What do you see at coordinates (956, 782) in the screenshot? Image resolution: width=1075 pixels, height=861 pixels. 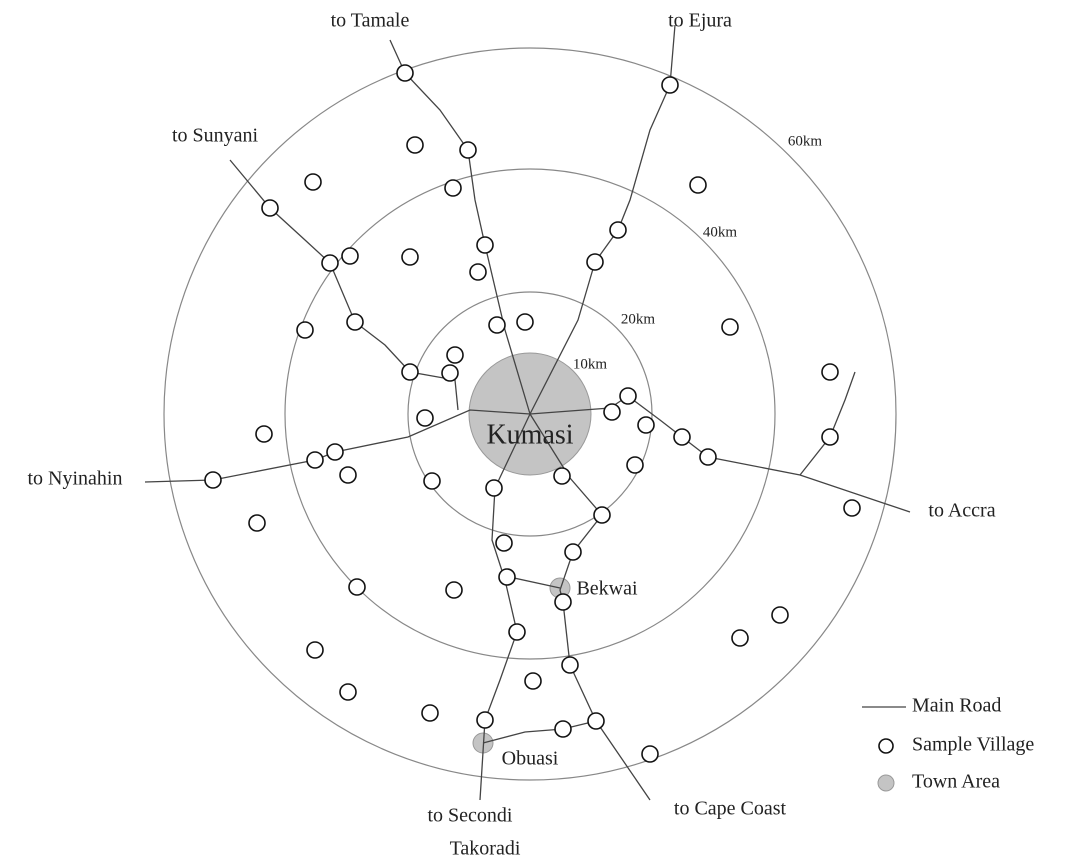 I see `legend-label: Town Area` at bounding box center [956, 782].